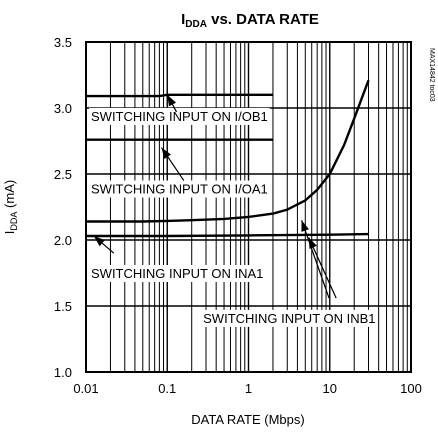 The height and width of the screenshot is (437, 438). I want to click on x-tick-label: 100, so click(411, 388).